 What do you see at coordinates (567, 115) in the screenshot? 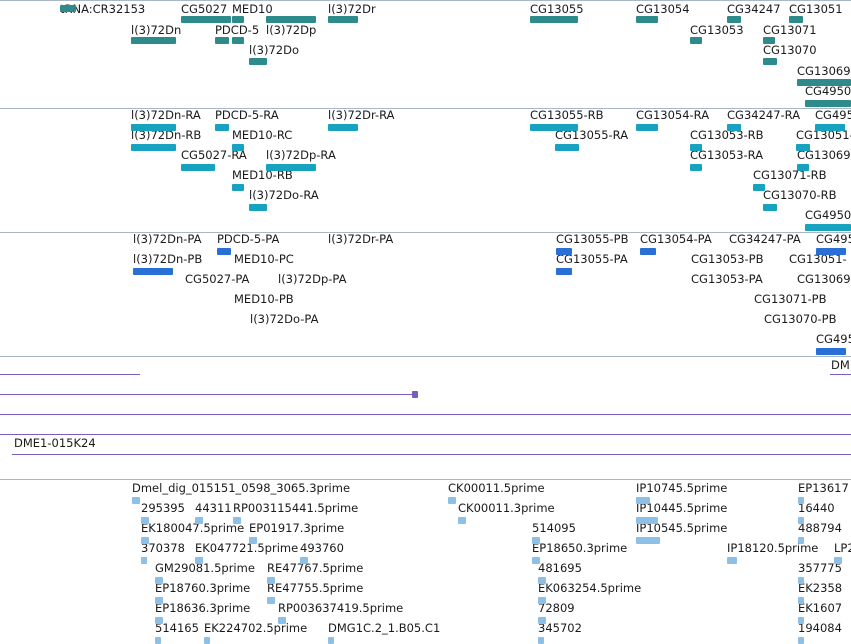
I see `feature-label: CG13055-RB` at bounding box center [567, 115].